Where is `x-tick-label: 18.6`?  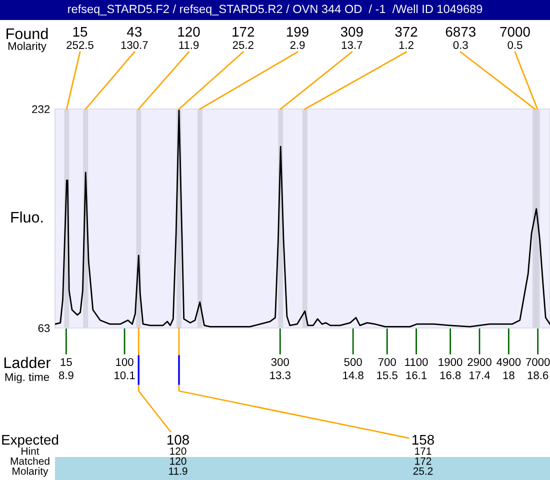 x-tick-label: 18.6 is located at coordinates (538, 375).